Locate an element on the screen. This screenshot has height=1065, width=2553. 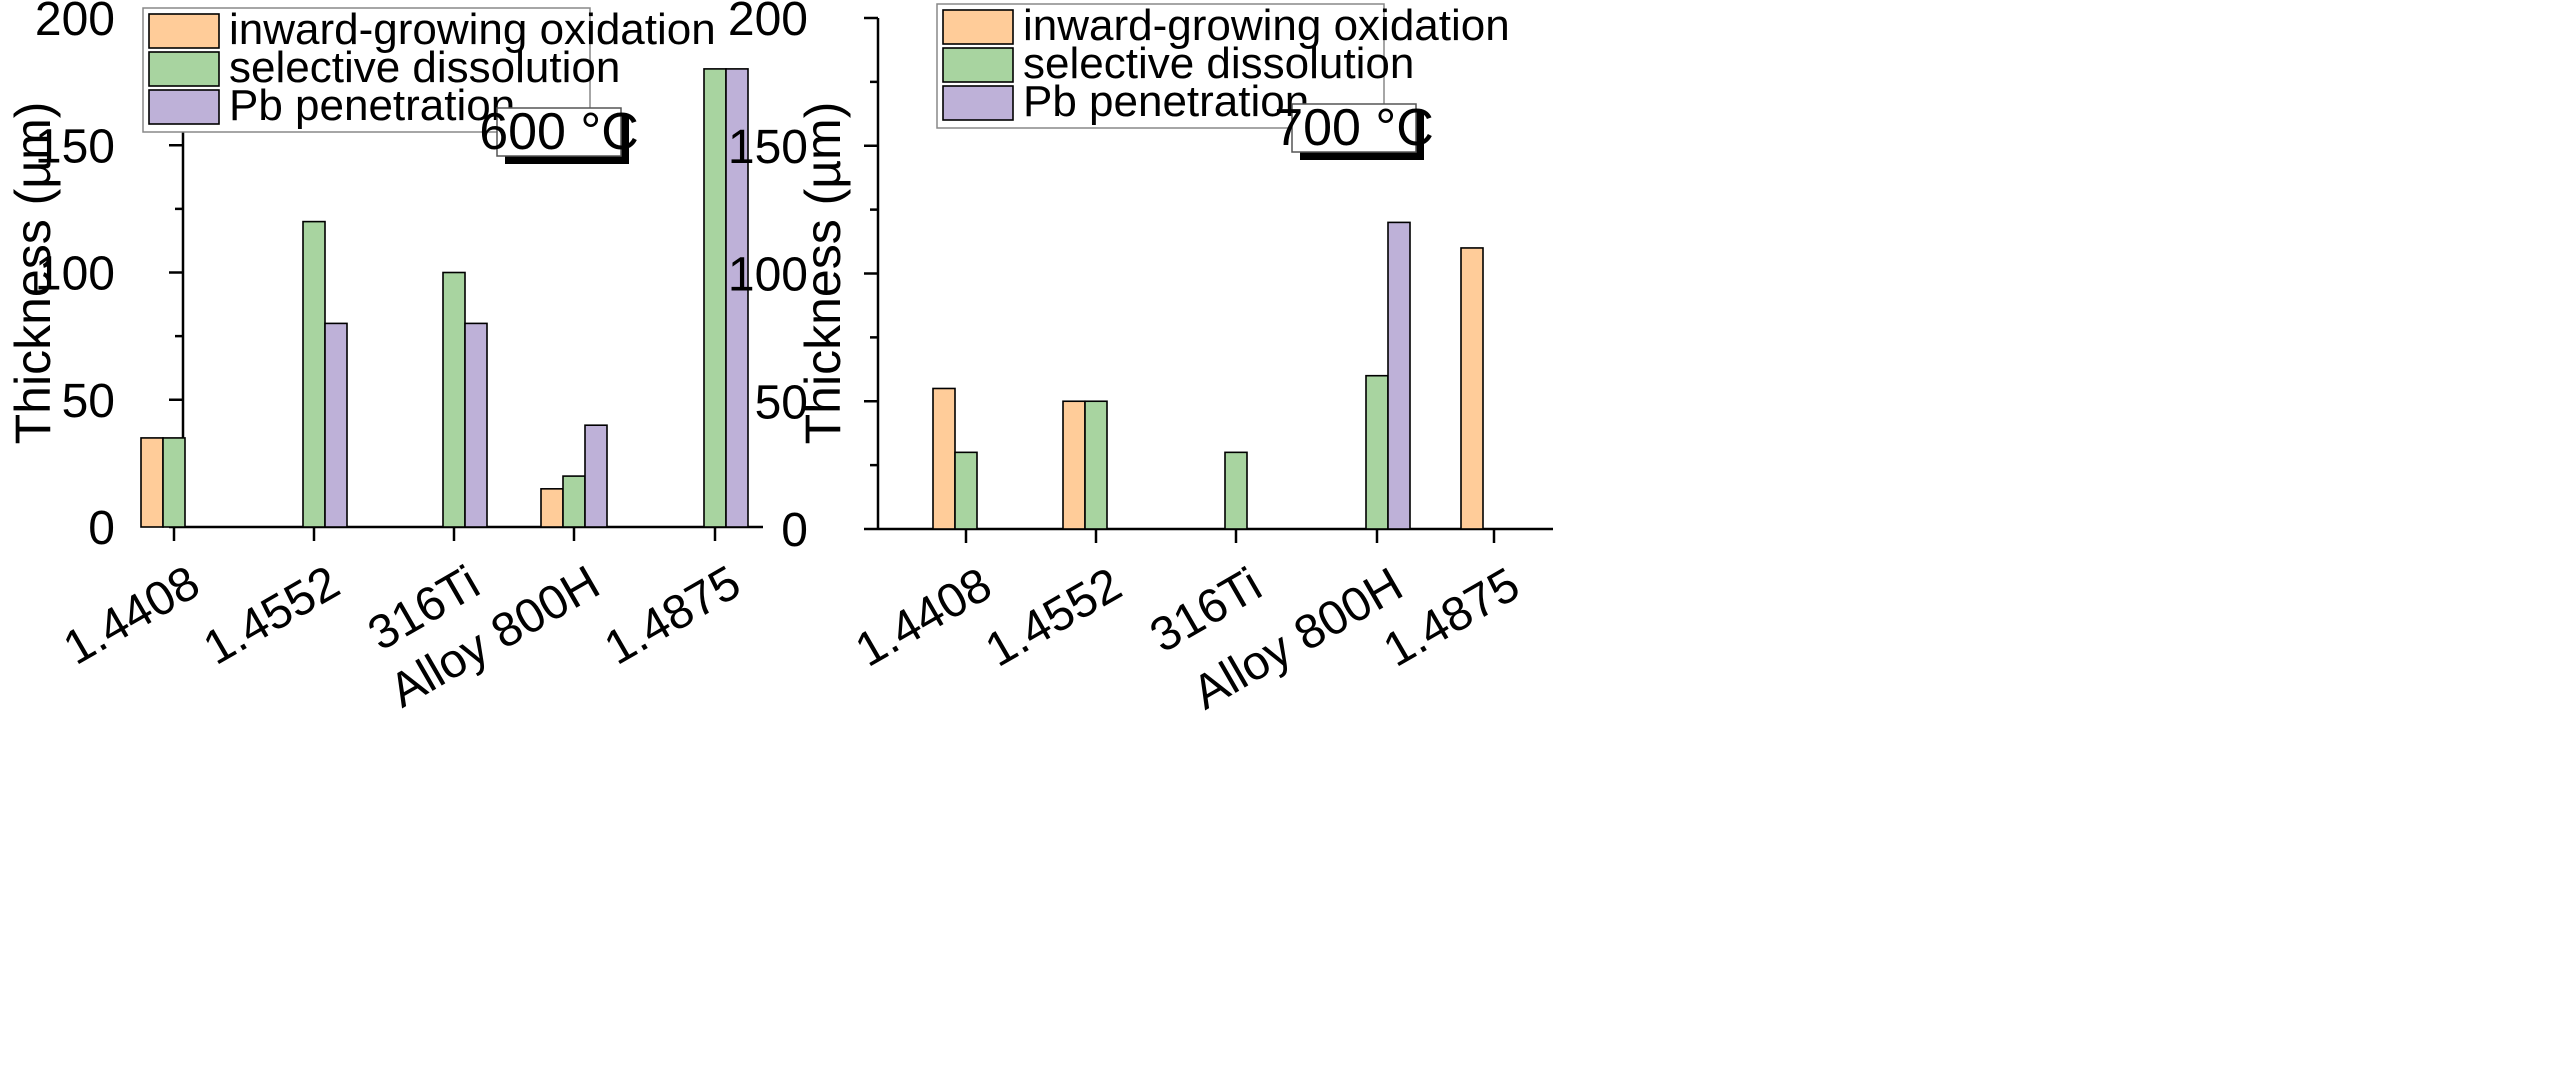
bar-selective-dissolution-1.4875 is located at coordinates (715, 298).